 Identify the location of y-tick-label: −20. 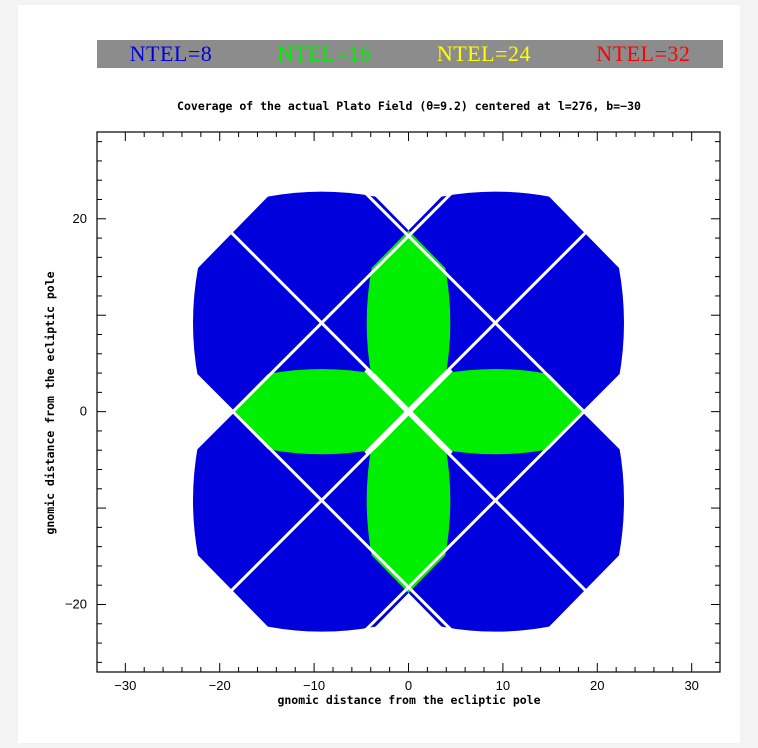
(76, 604).